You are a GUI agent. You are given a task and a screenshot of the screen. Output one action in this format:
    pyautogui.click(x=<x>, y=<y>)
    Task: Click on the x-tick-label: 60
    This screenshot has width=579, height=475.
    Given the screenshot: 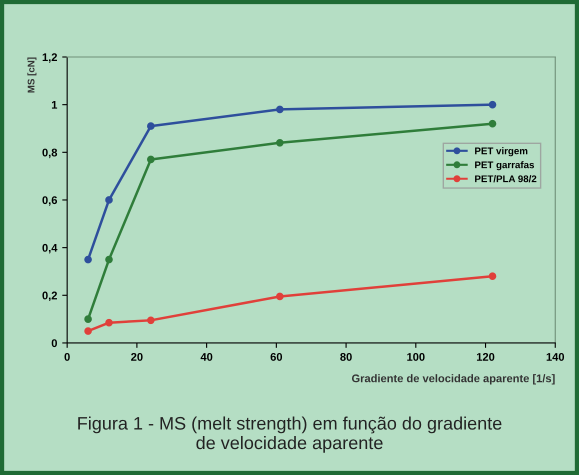 What is the action you would take?
    pyautogui.click(x=276, y=356)
    